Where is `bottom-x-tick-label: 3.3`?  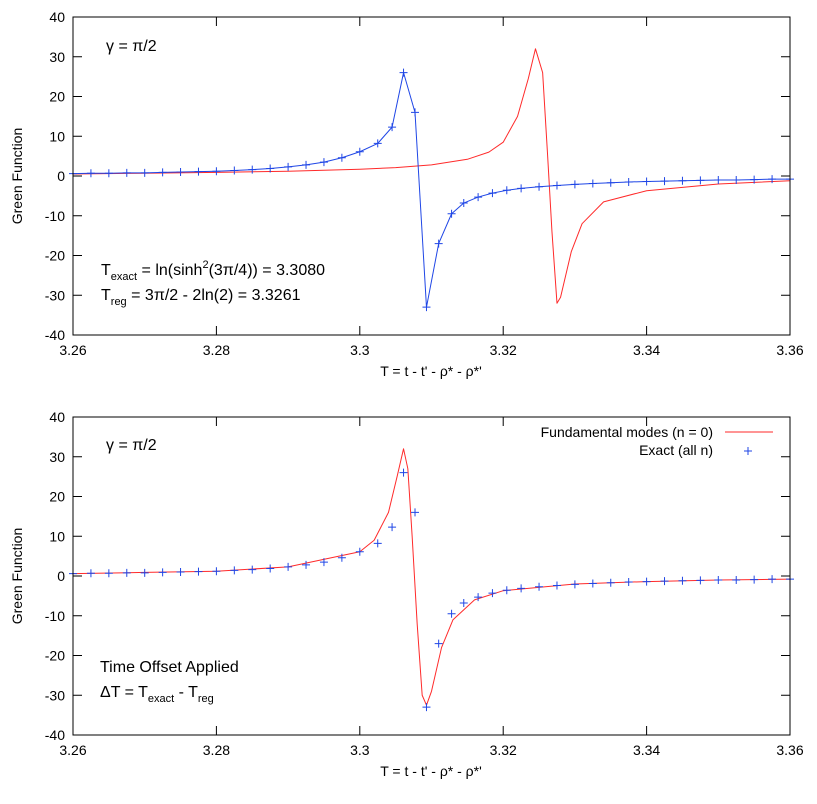
bottom-x-tick-label: 3.3 is located at coordinates (360, 750).